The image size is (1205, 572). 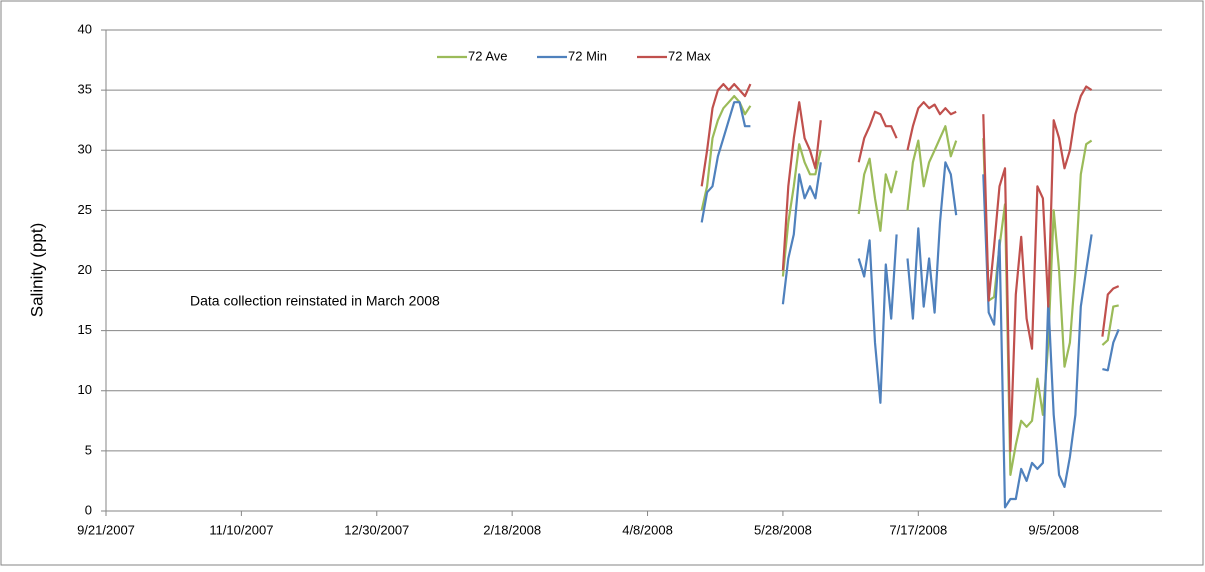 What do you see at coordinates (88, 509) in the screenshot?
I see `y-tick-label: 0` at bounding box center [88, 509].